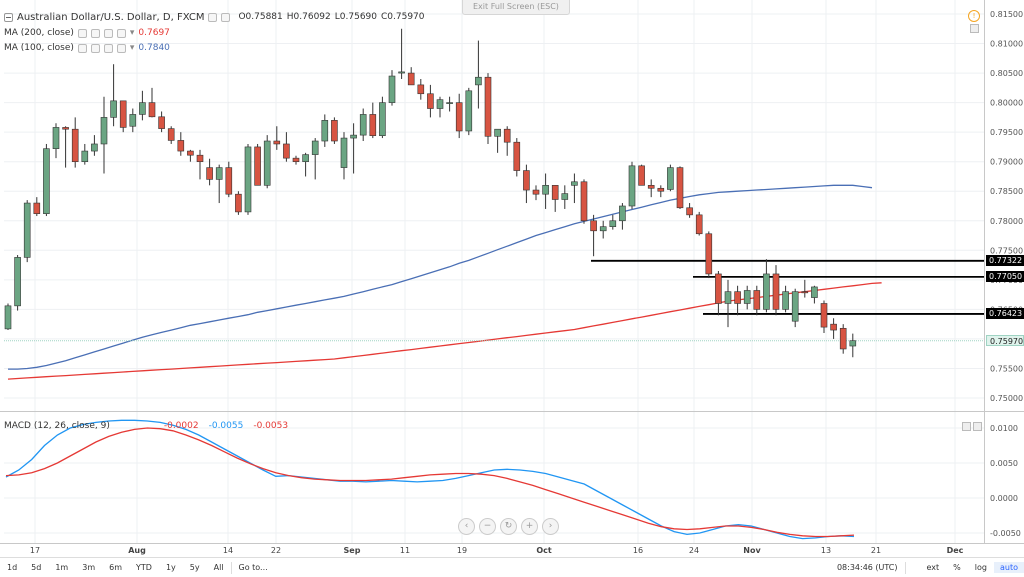 The width and height of the screenshot is (1024, 577). I want to click on date-tick-label: Sep, so click(352, 550).